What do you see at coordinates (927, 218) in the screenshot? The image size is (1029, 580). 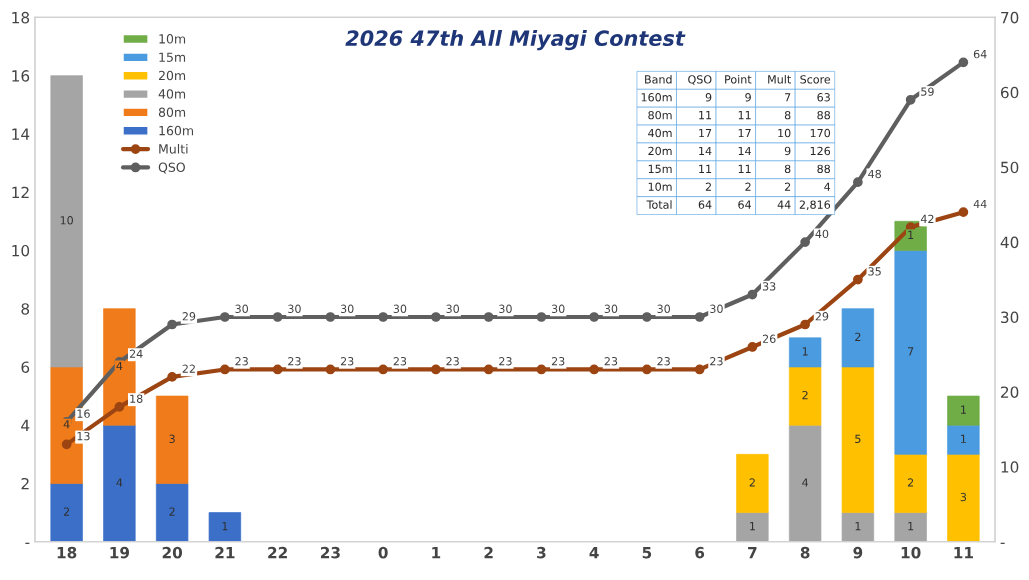 I see `data-label: 42` at bounding box center [927, 218].